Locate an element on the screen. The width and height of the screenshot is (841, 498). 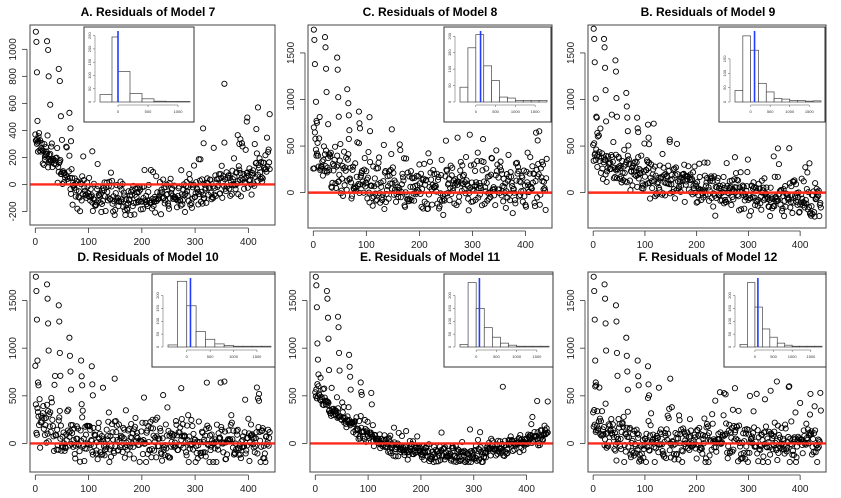
plot-frame is located at coordinates (431, 372).